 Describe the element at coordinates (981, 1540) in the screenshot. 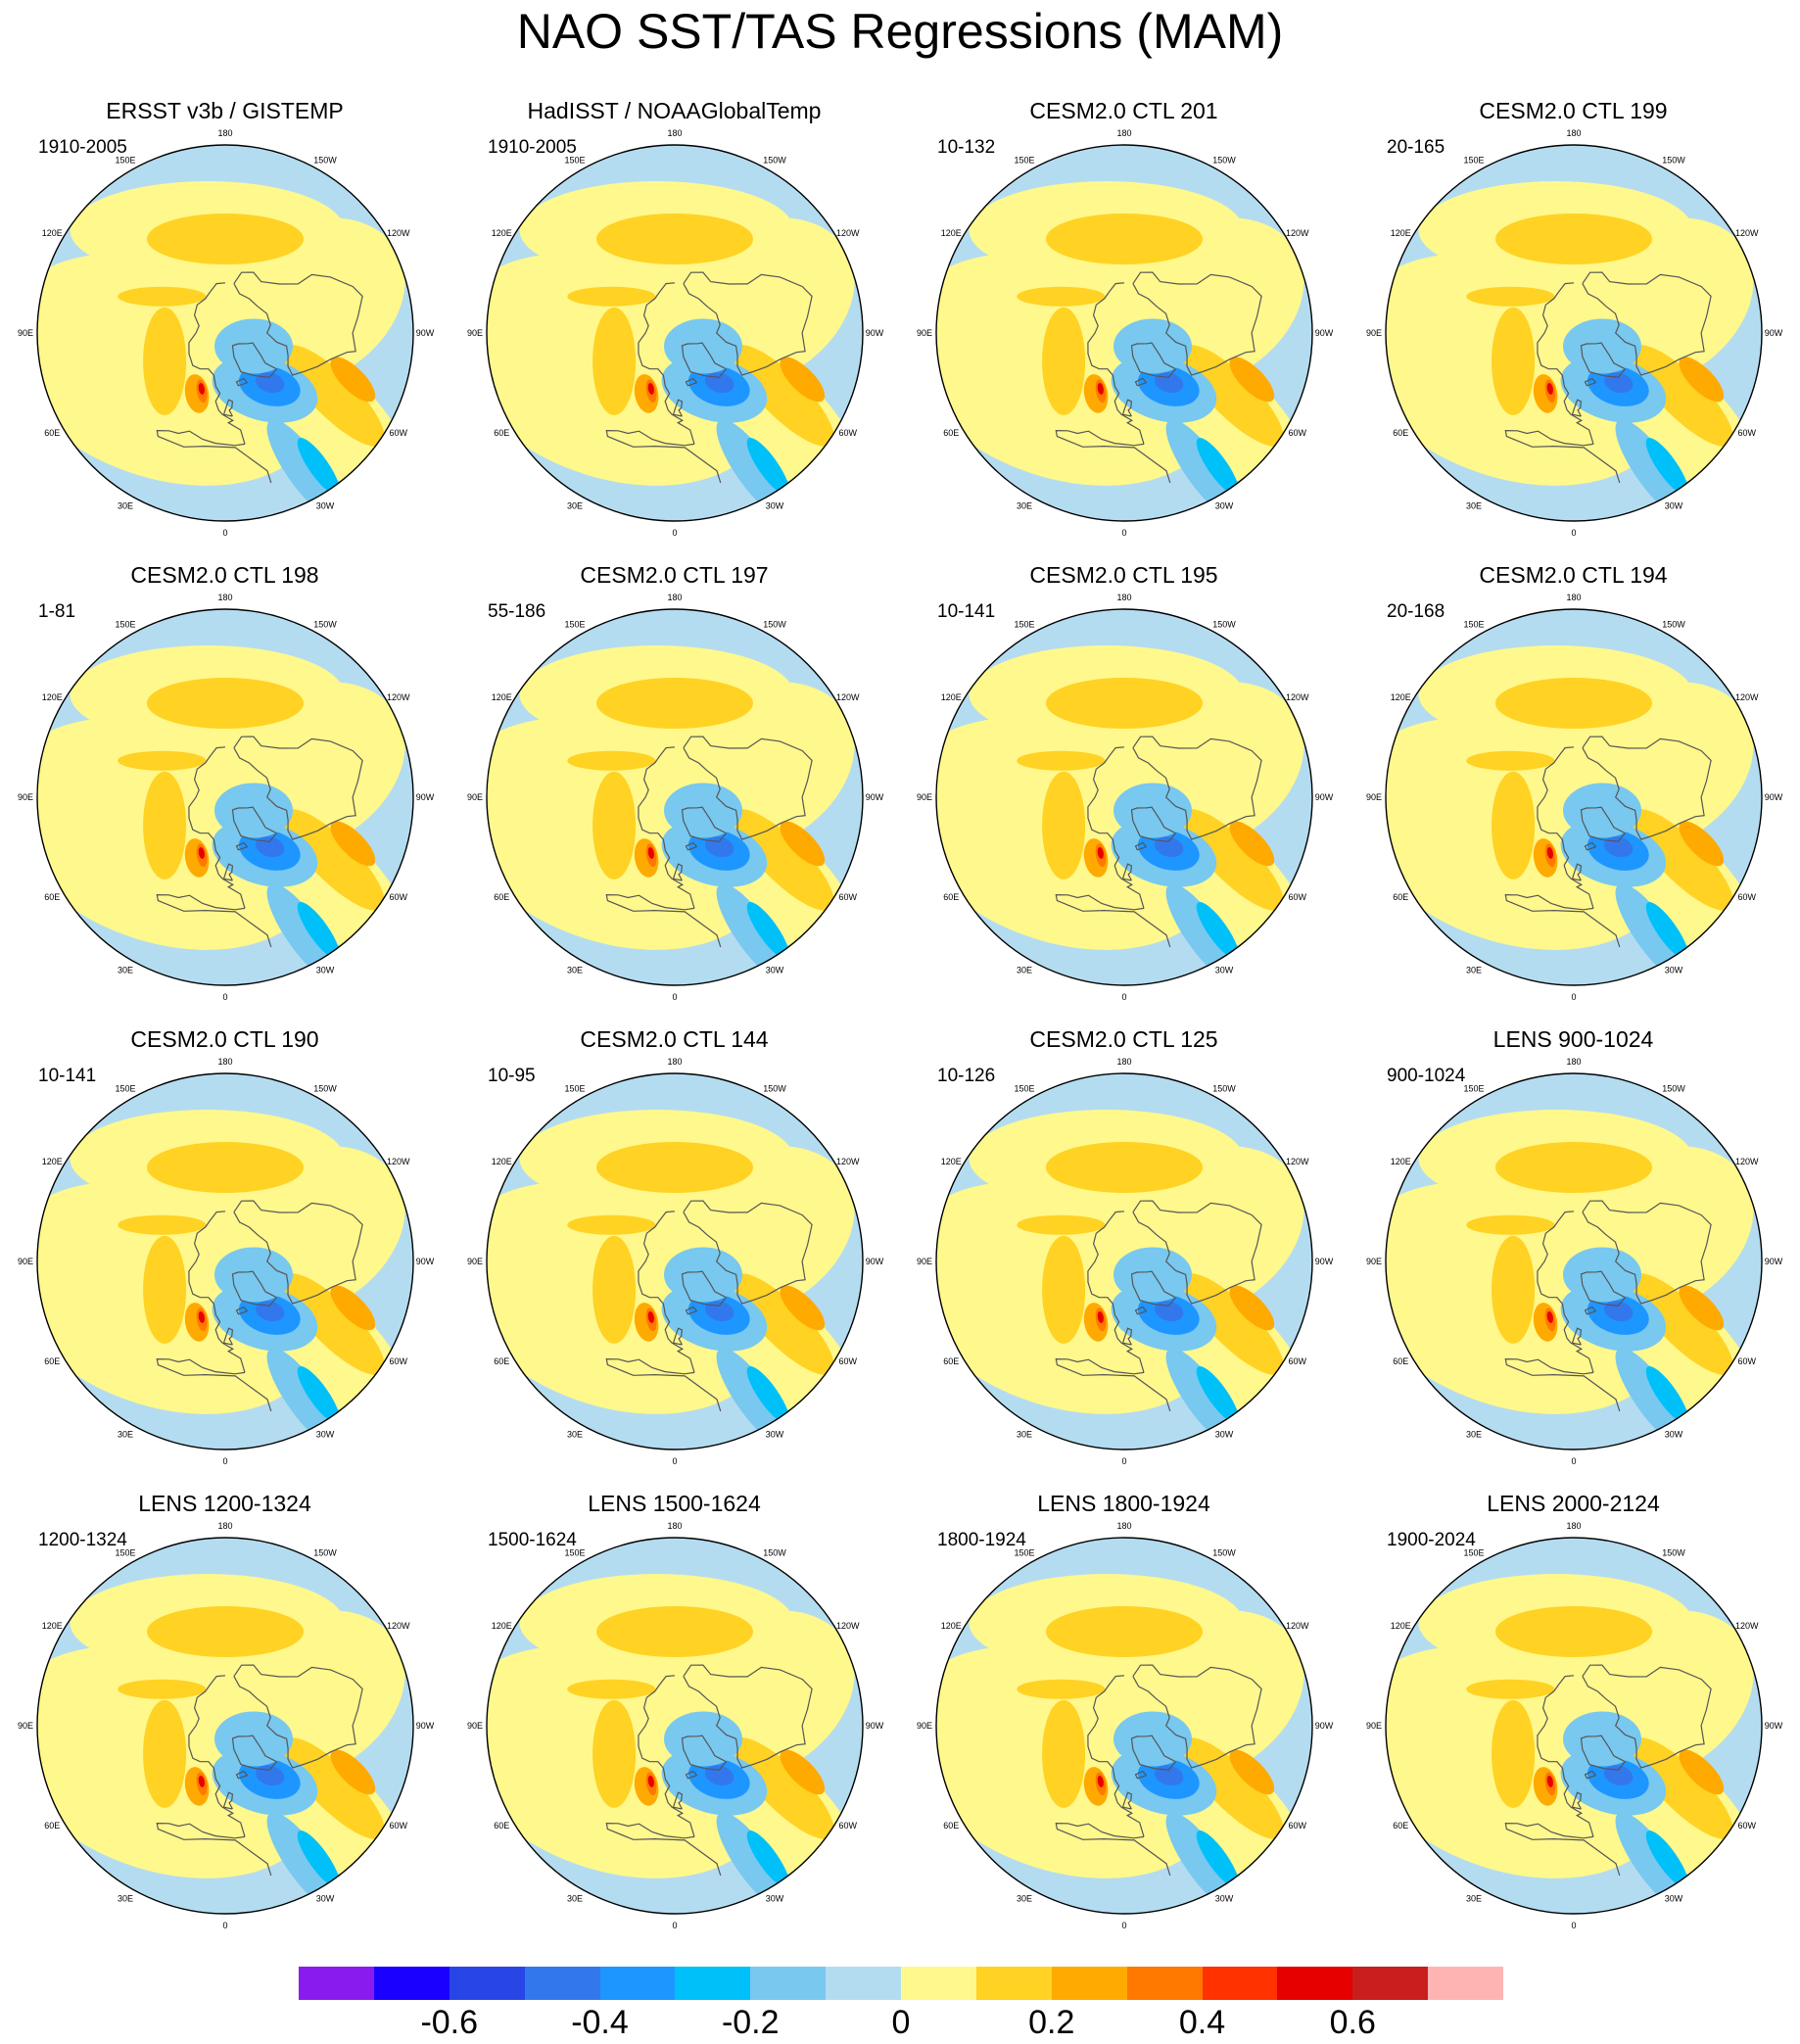

I see `panel-years: 1800-1924` at that location.